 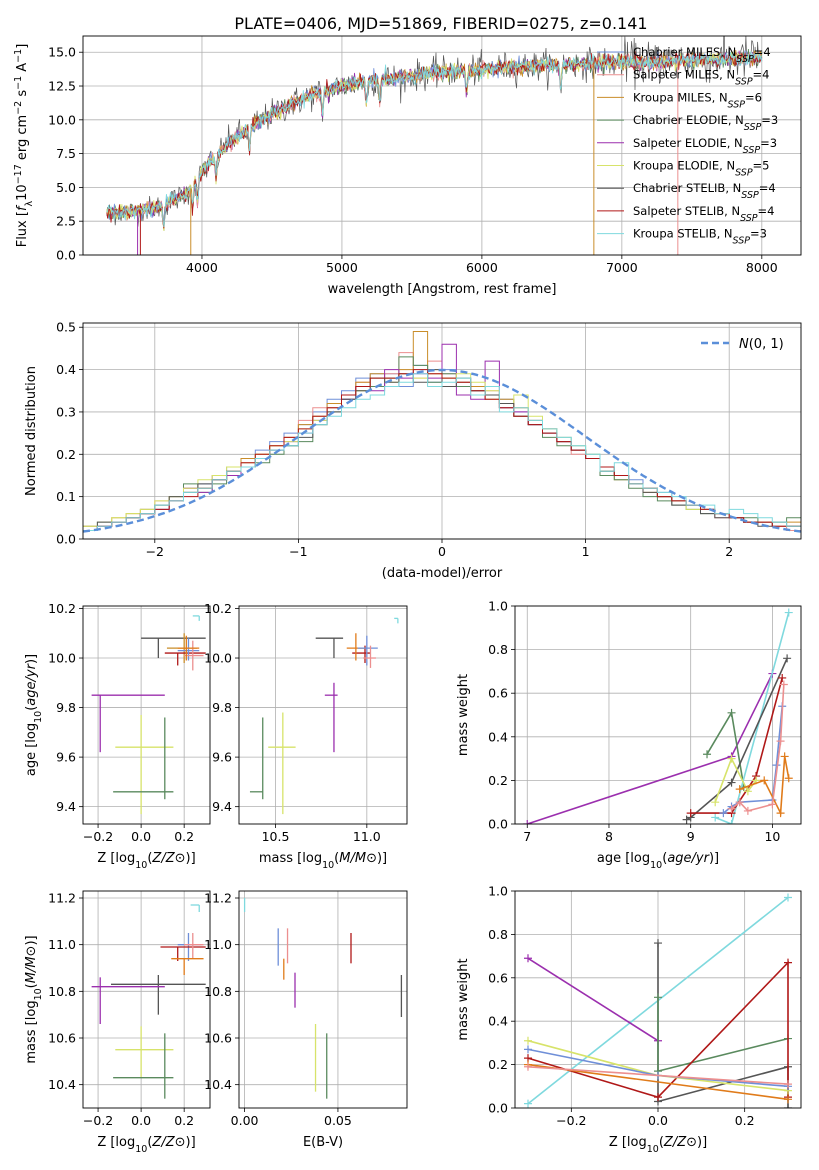 What do you see at coordinates (66, 221) in the screenshot?
I see `spectrum-ytick-label: 2.5` at bounding box center [66, 221].